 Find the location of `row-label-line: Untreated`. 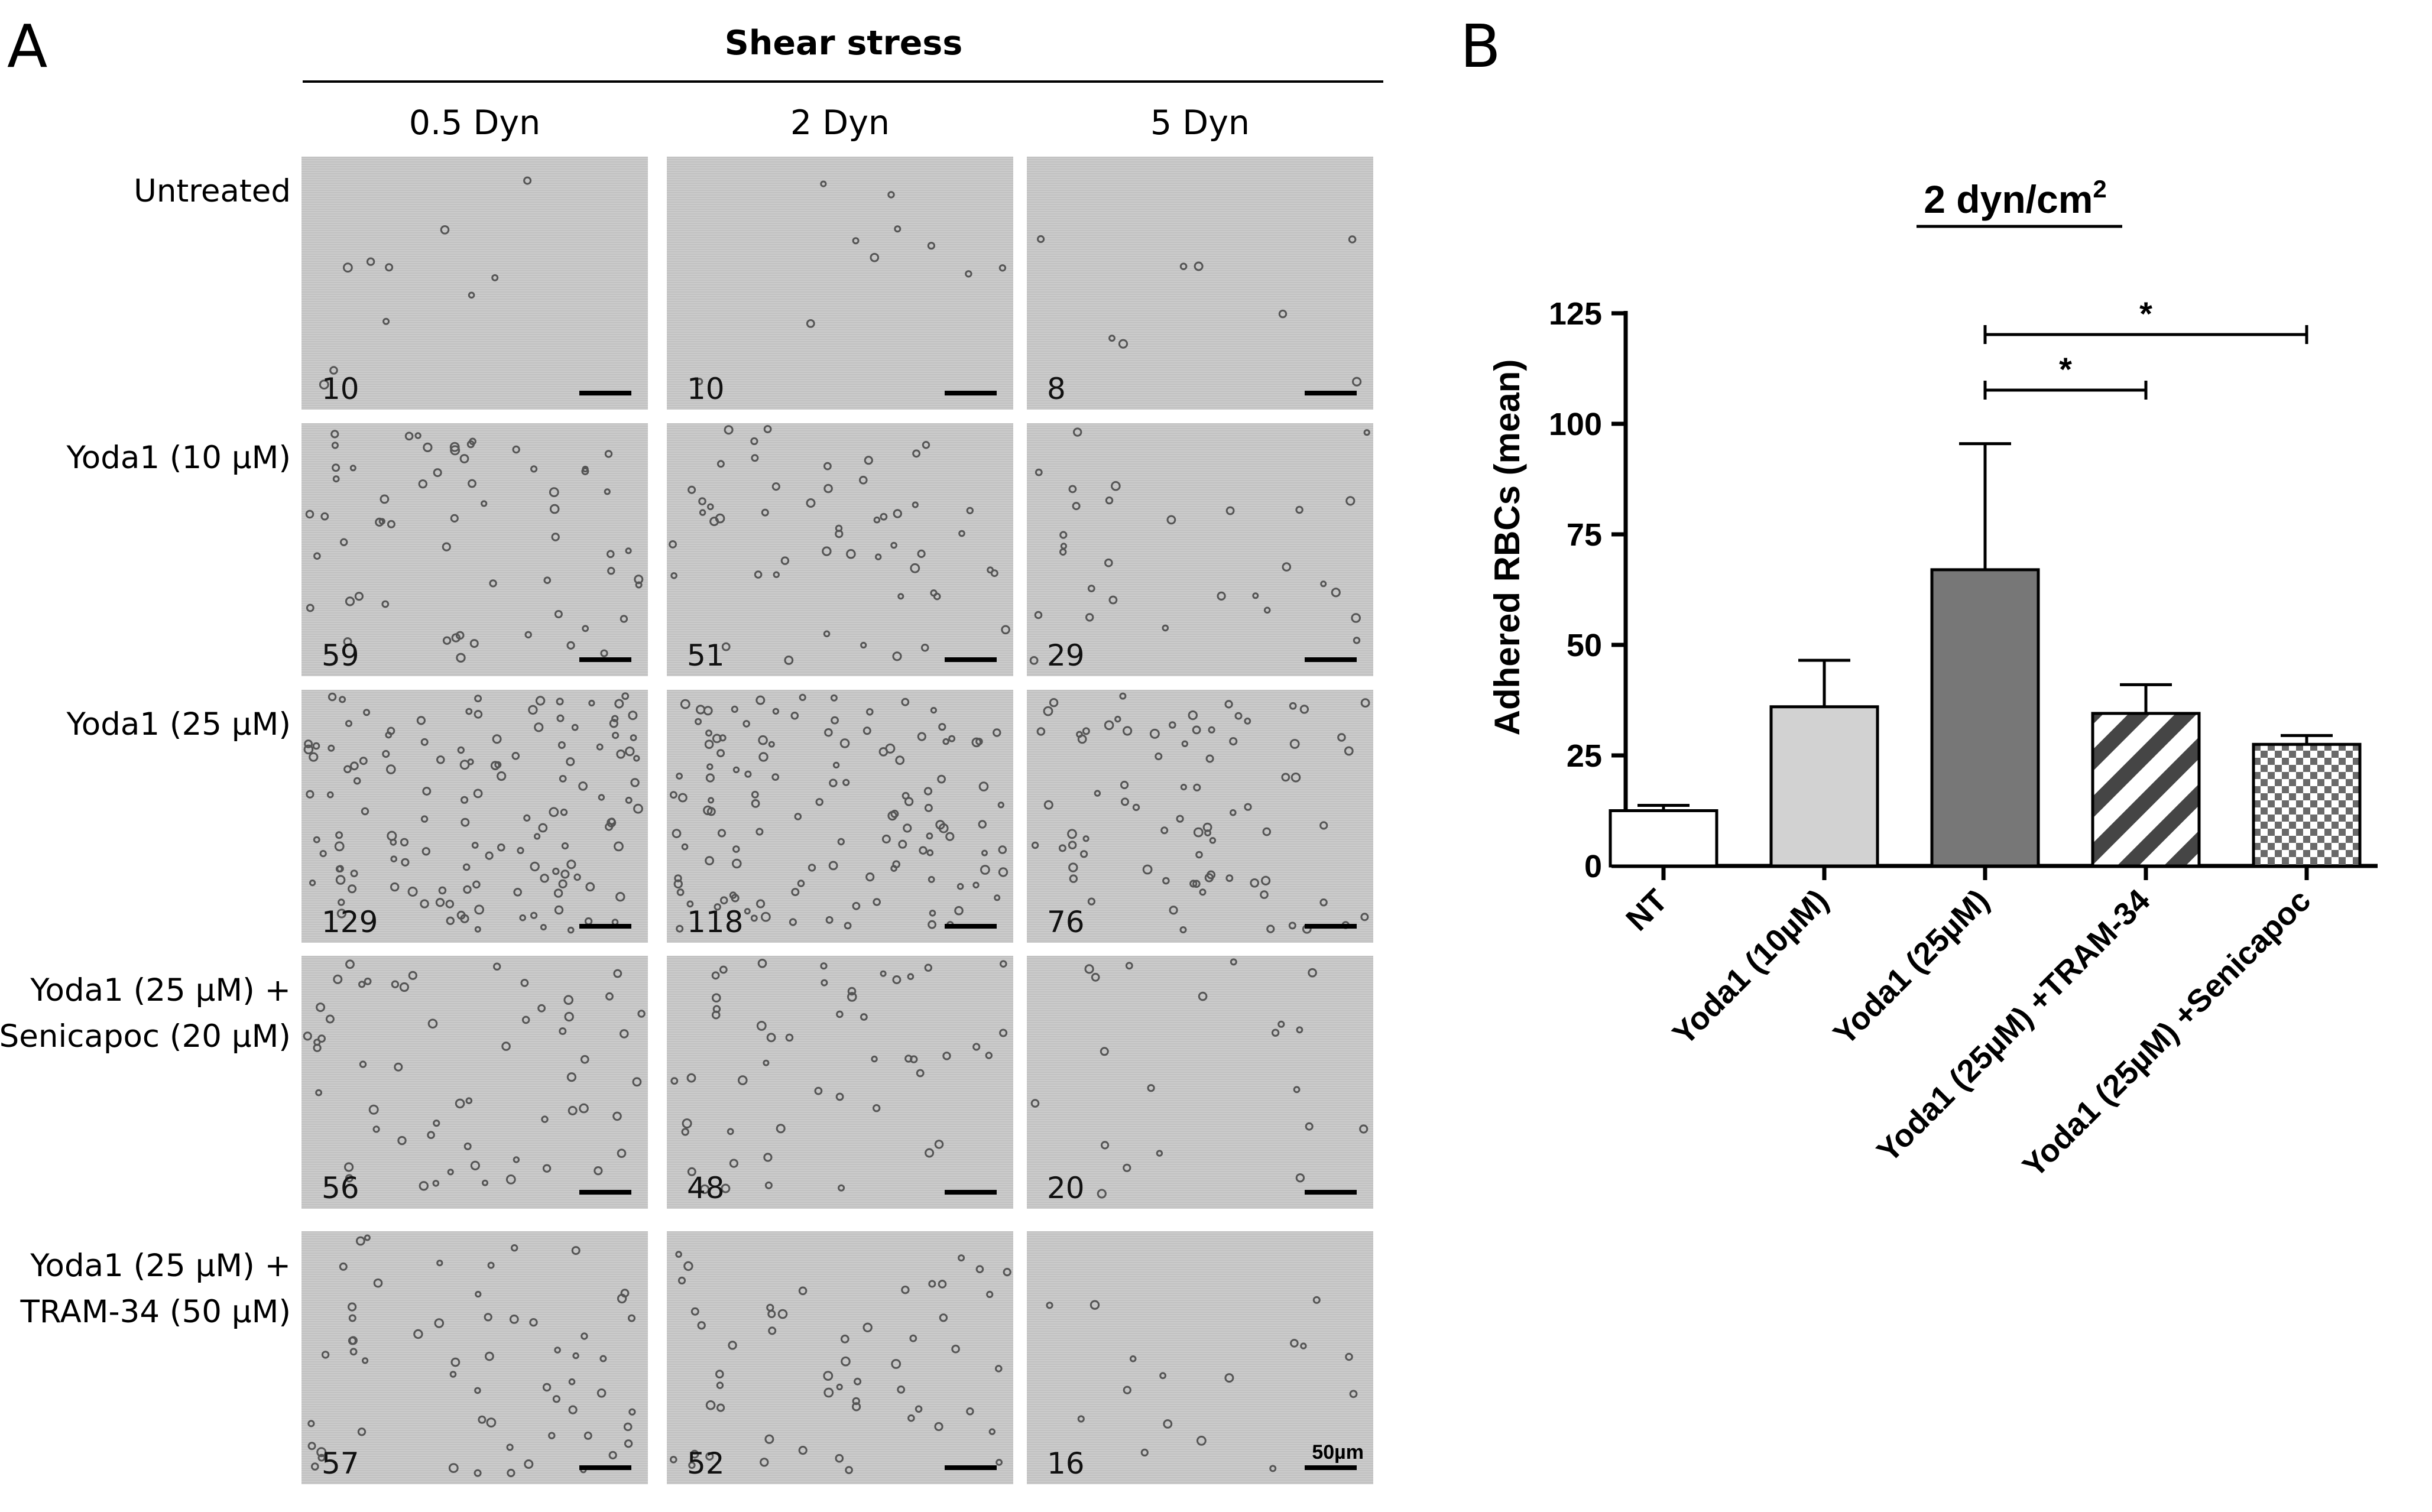

row-label-line: Untreated is located at coordinates (212, 191).